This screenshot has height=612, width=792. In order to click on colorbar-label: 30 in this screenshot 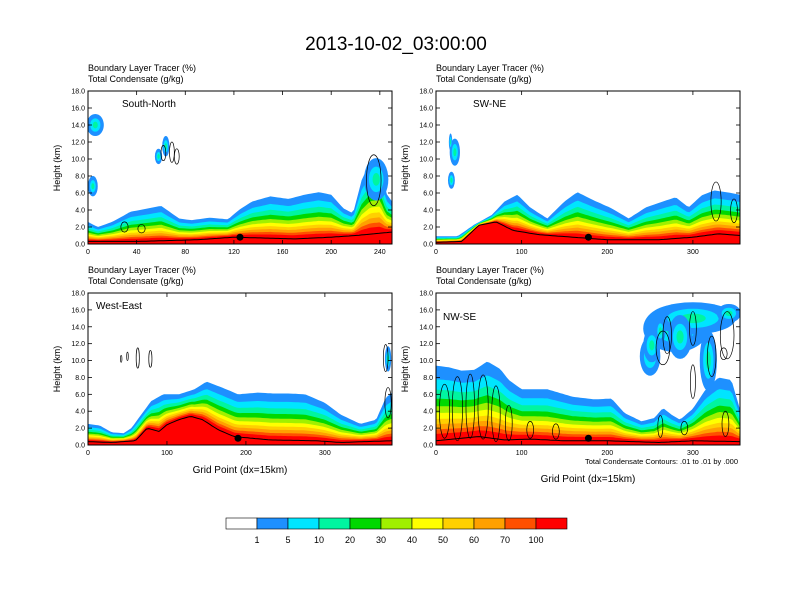, I will do `click(381, 540)`.